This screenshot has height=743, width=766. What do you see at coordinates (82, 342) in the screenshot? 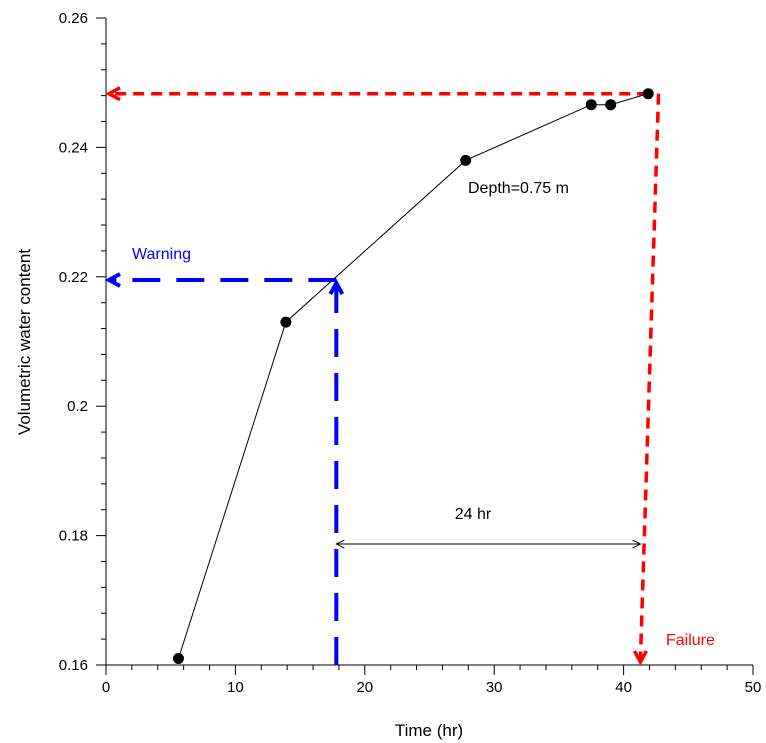
I see `y-axis-ticks: 0.16 0.18 0.2 0.22 0.24 0.26` at bounding box center [82, 342].